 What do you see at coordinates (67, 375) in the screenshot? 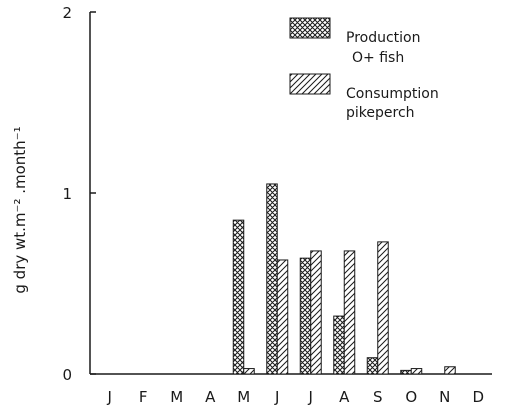
I see `y-tick-label: 0` at bounding box center [67, 375].